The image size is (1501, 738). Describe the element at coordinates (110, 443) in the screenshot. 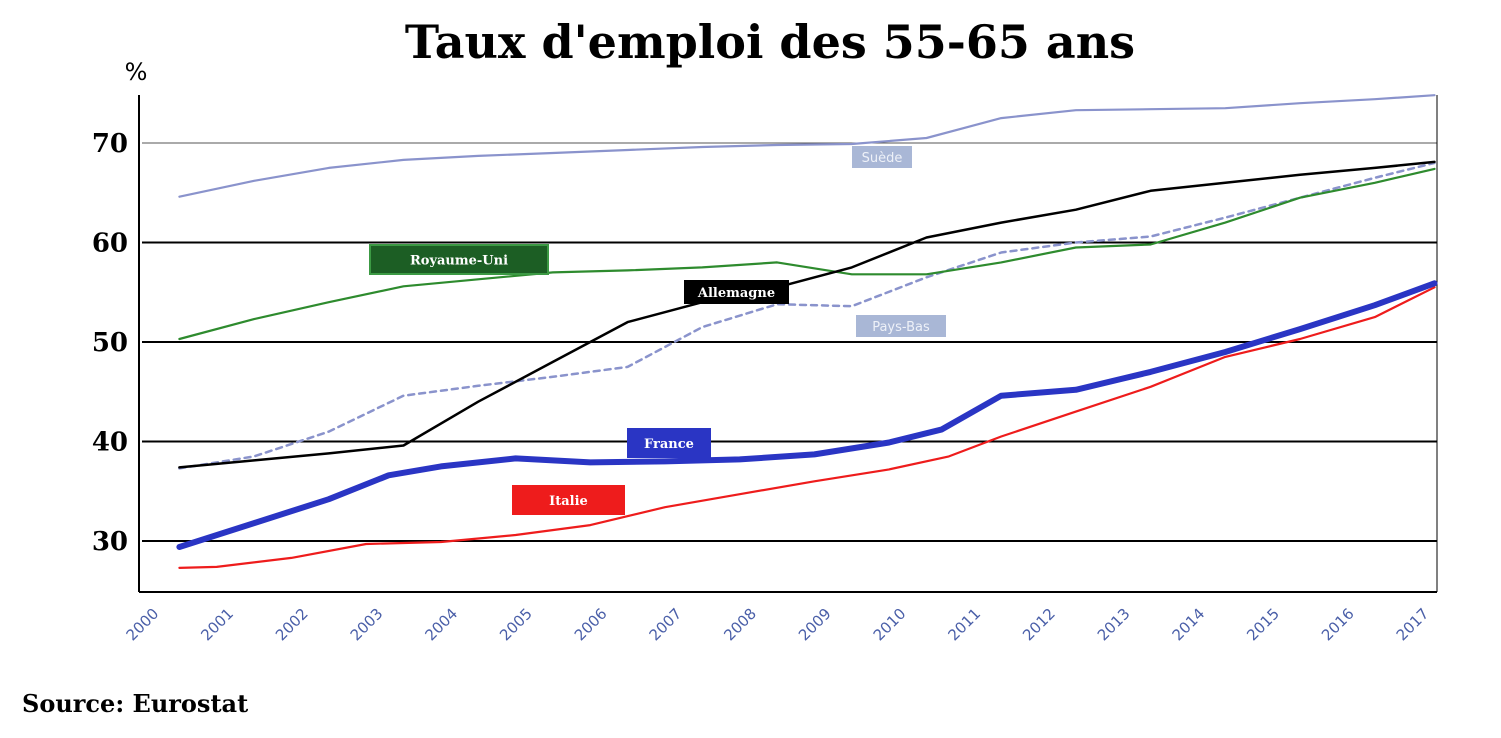

I see `y-tick-label: 40` at that location.